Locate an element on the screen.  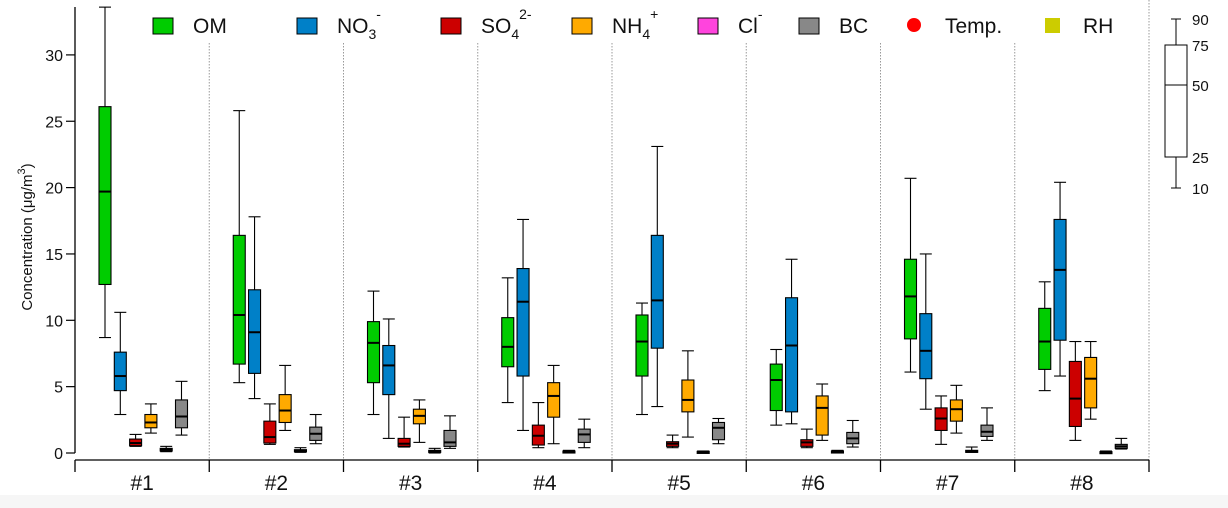
legend-item-cl: Cl- is located at coordinates (730, 22).